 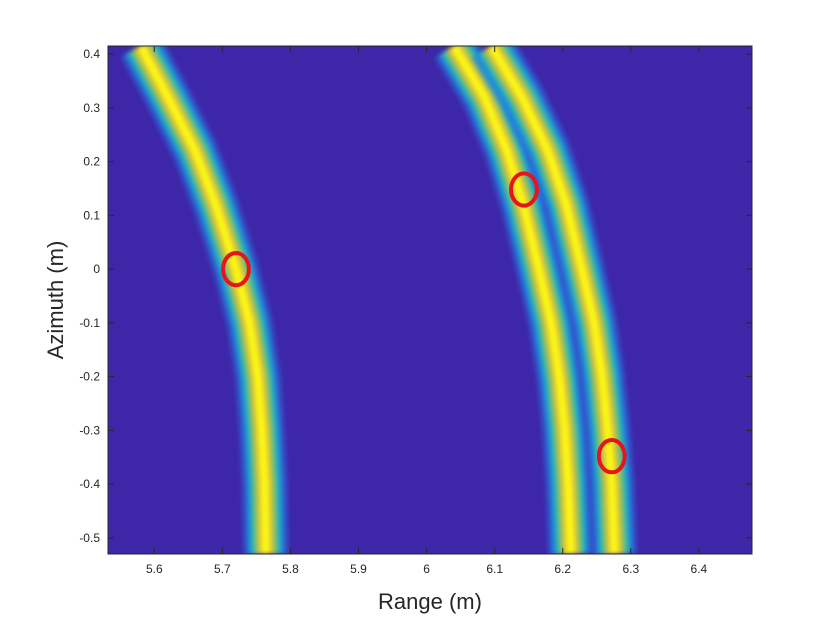 What do you see at coordinates (91, 215) in the screenshot?
I see `y-tick-label: 0.1` at bounding box center [91, 215].